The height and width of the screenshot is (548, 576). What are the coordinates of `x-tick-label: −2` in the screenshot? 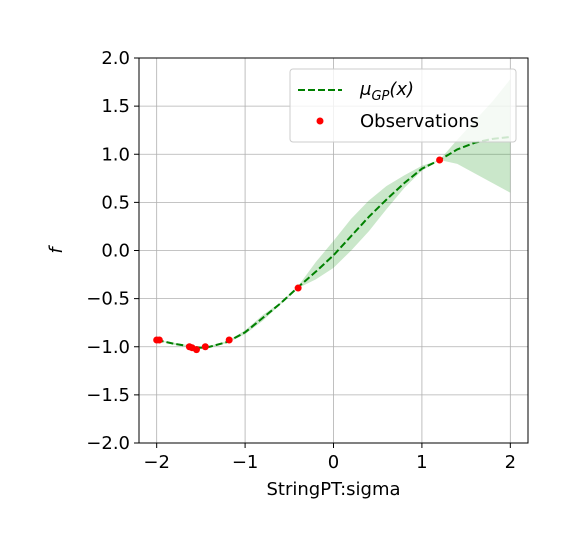 It's located at (156, 462).